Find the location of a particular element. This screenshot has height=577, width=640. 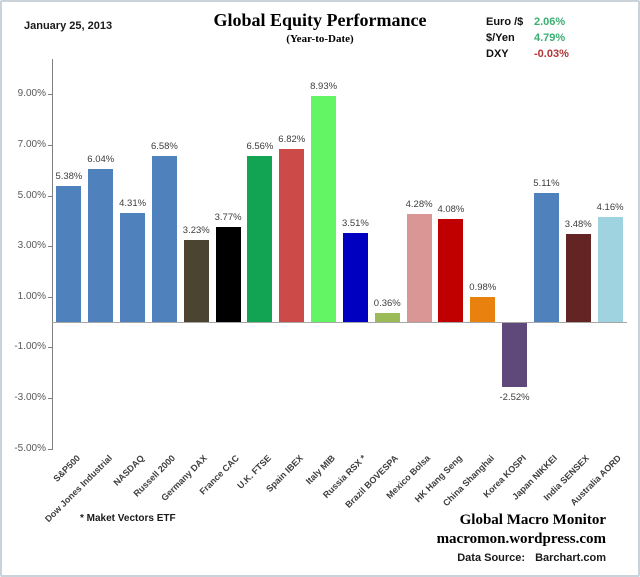

bar-value-label: 4.08% is located at coordinates (451, 209).